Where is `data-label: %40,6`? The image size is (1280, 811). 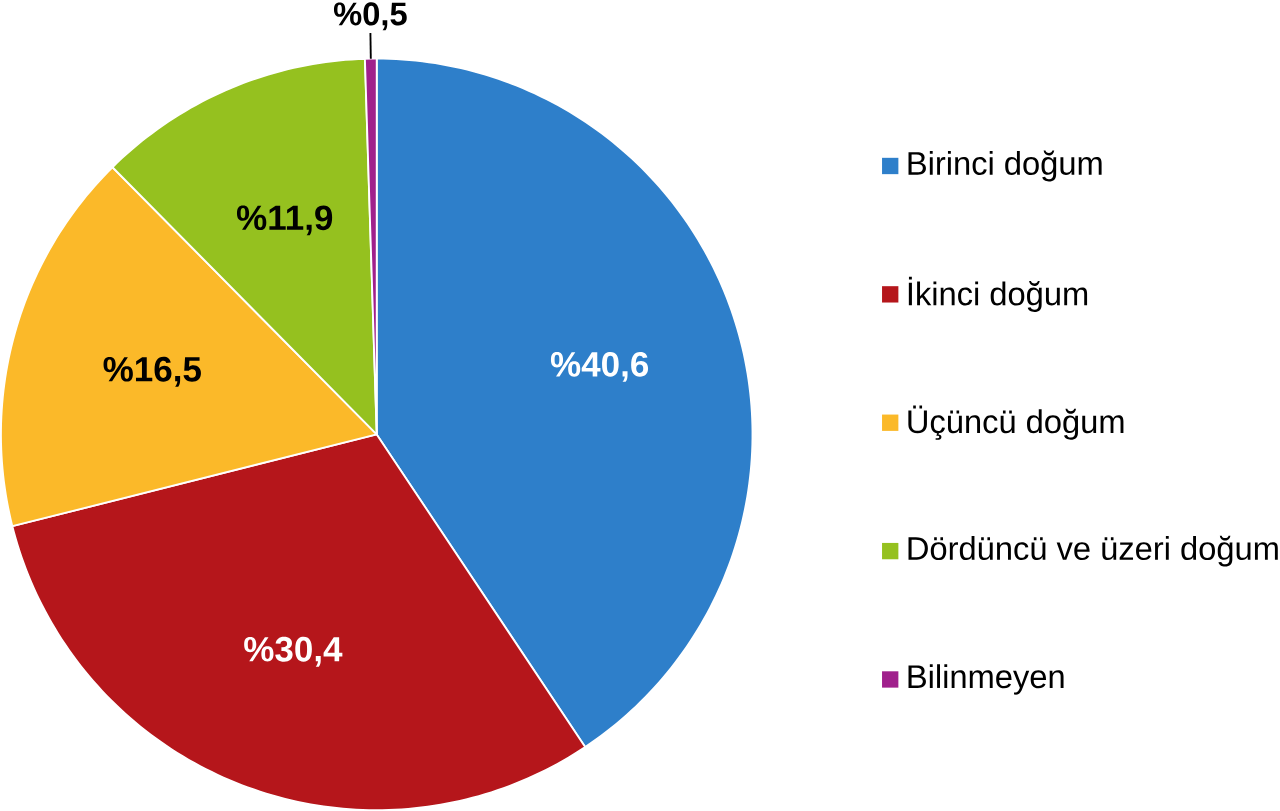
data-label: %40,6 is located at coordinates (599, 366).